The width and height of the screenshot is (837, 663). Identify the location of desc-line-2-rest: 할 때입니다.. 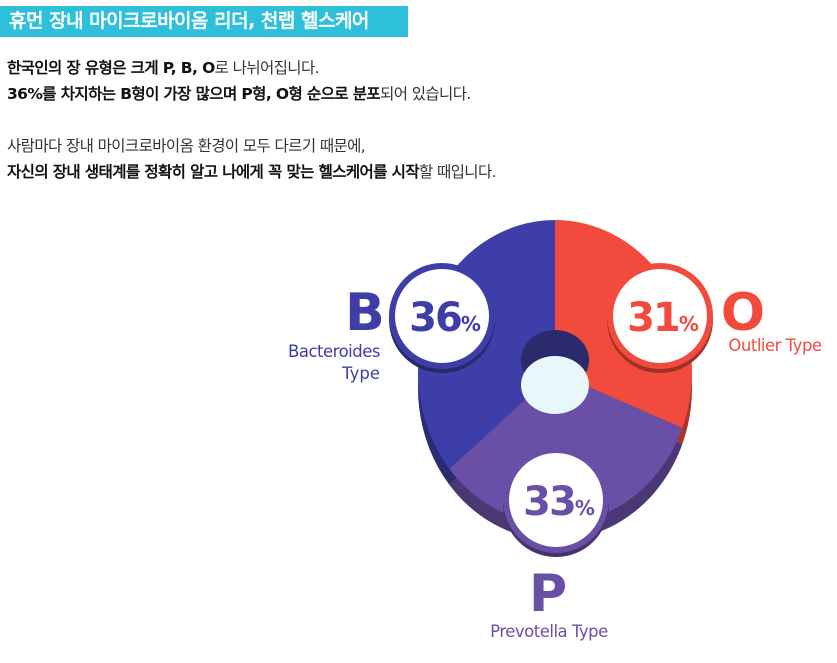
(458, 172).